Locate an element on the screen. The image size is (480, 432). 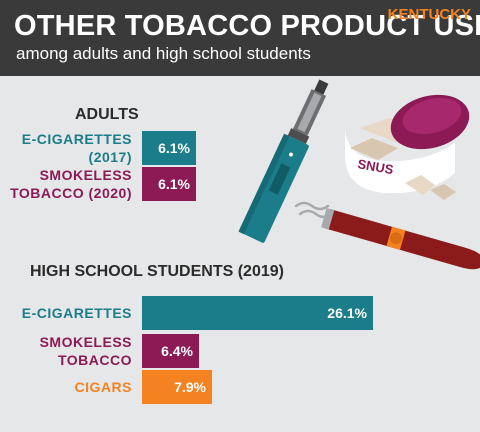
bar-category-label: SMOKELESS TOBACCO (2020) is located at coordinates (71, 184).